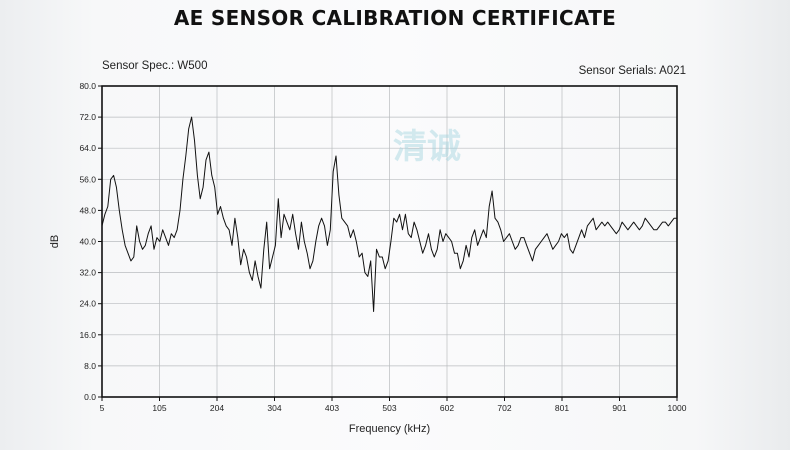 The height and width of the screenshot is (450, 790). What do you see at coordinates (87, 335) in the screenshot?
I see `y-tick-label: 16.0` at bounding box center [87, 335].